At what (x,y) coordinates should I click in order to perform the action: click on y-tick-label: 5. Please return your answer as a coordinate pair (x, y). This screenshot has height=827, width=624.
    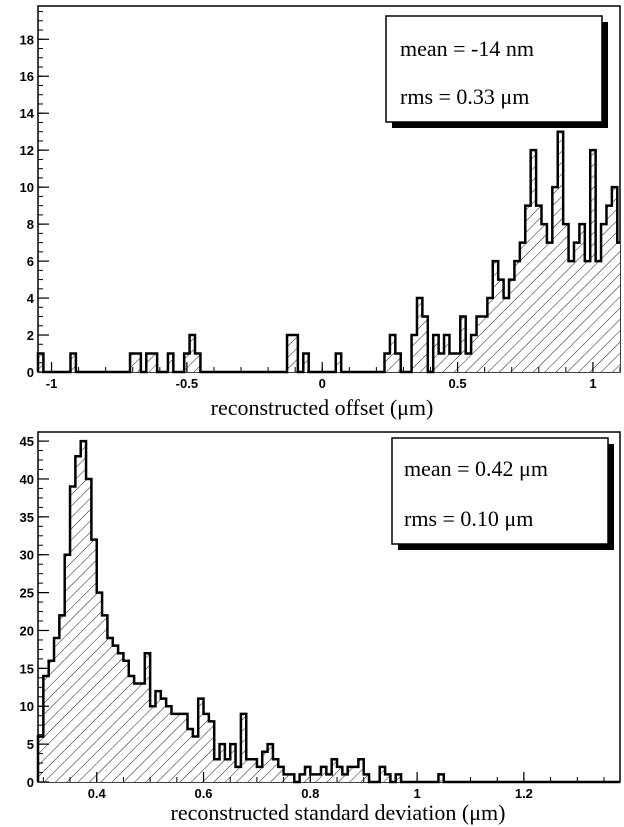
    Looking at the image, I should click on (30, 744).